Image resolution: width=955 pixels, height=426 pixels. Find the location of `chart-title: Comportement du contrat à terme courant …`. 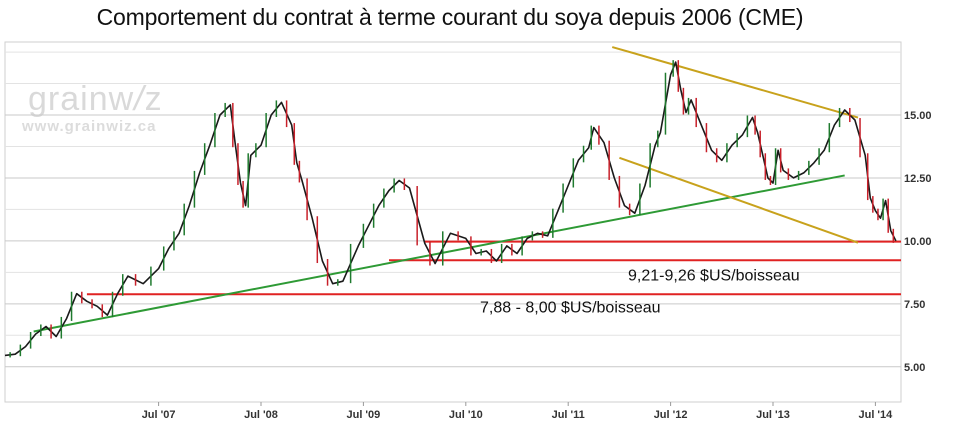

chart-title: Comportement du contrat à terme courant … is located at coordinates (450, 17).